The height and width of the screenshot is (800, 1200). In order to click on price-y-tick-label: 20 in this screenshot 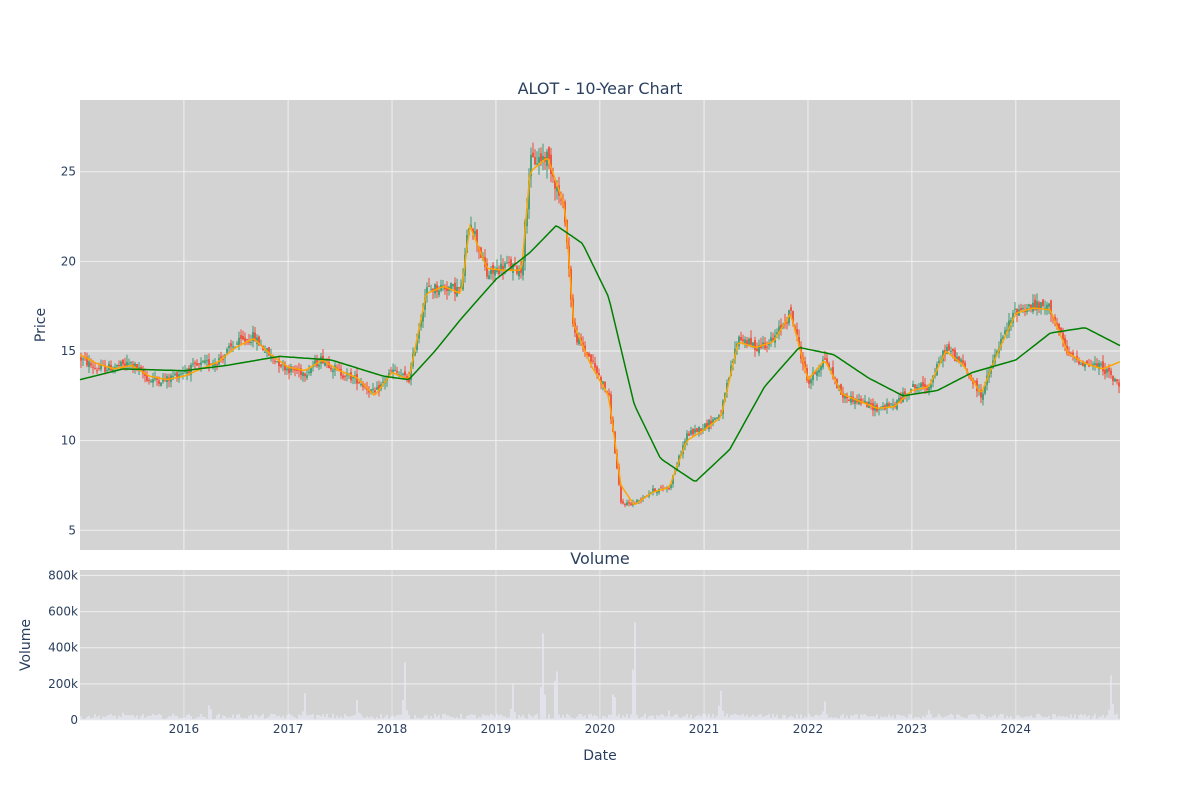, I will do `click(68, 261)`.